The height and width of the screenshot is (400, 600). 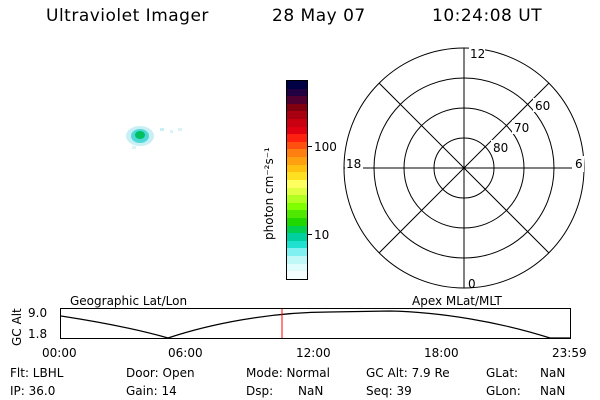 I want to click on polar-label-midnight: 0, so click(x=472, y=283).